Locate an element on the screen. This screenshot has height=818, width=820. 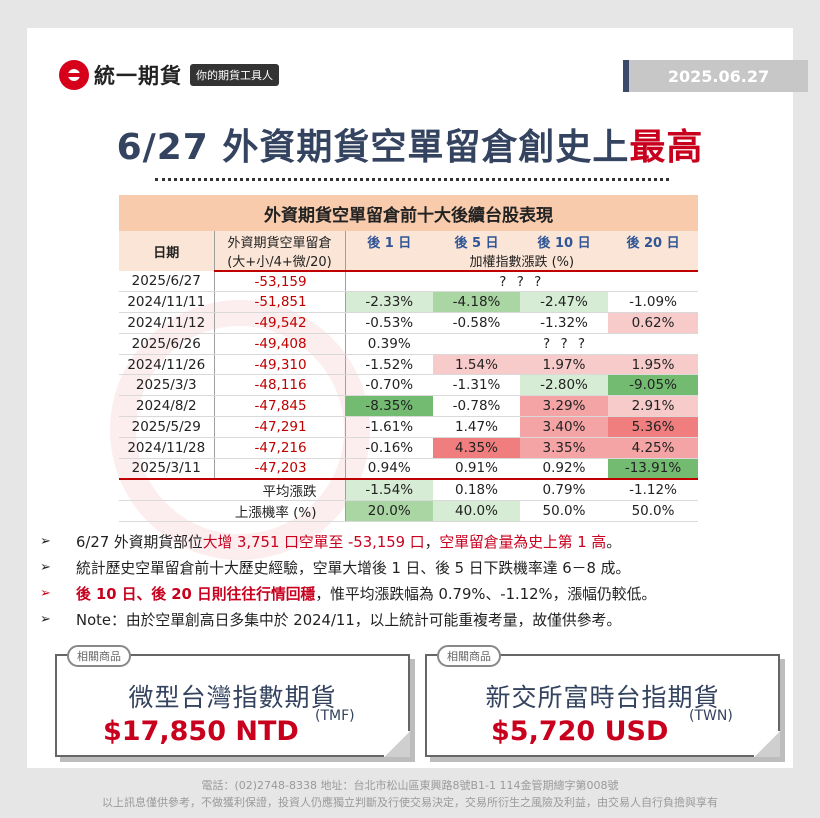
title-main: 6/27 外資期貨空單留倉創史上 is located at coordinates (373, 147).